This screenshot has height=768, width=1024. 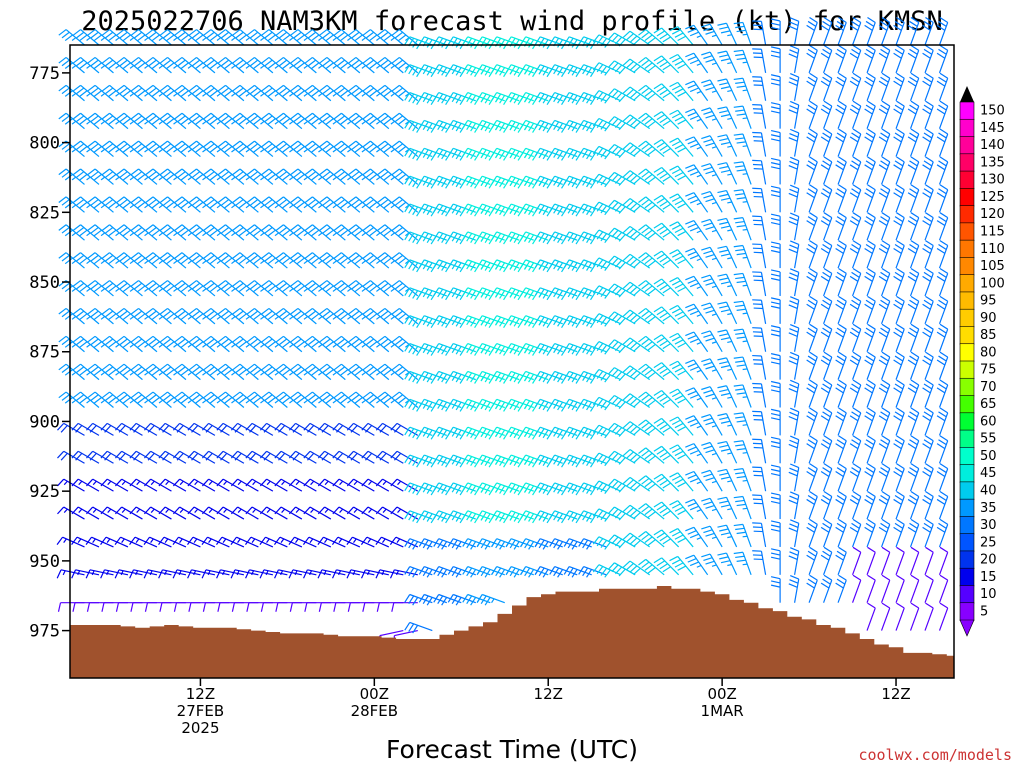 I want to click on y-tick-label: 775, so click(x=44, y=74).